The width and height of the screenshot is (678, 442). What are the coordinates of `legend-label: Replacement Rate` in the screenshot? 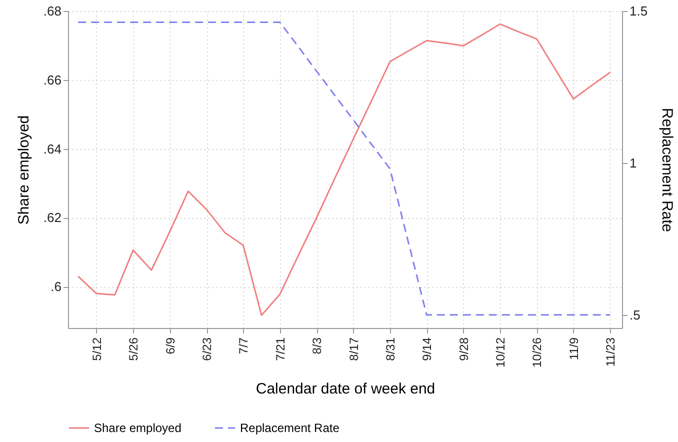 It's located at (290, 428).